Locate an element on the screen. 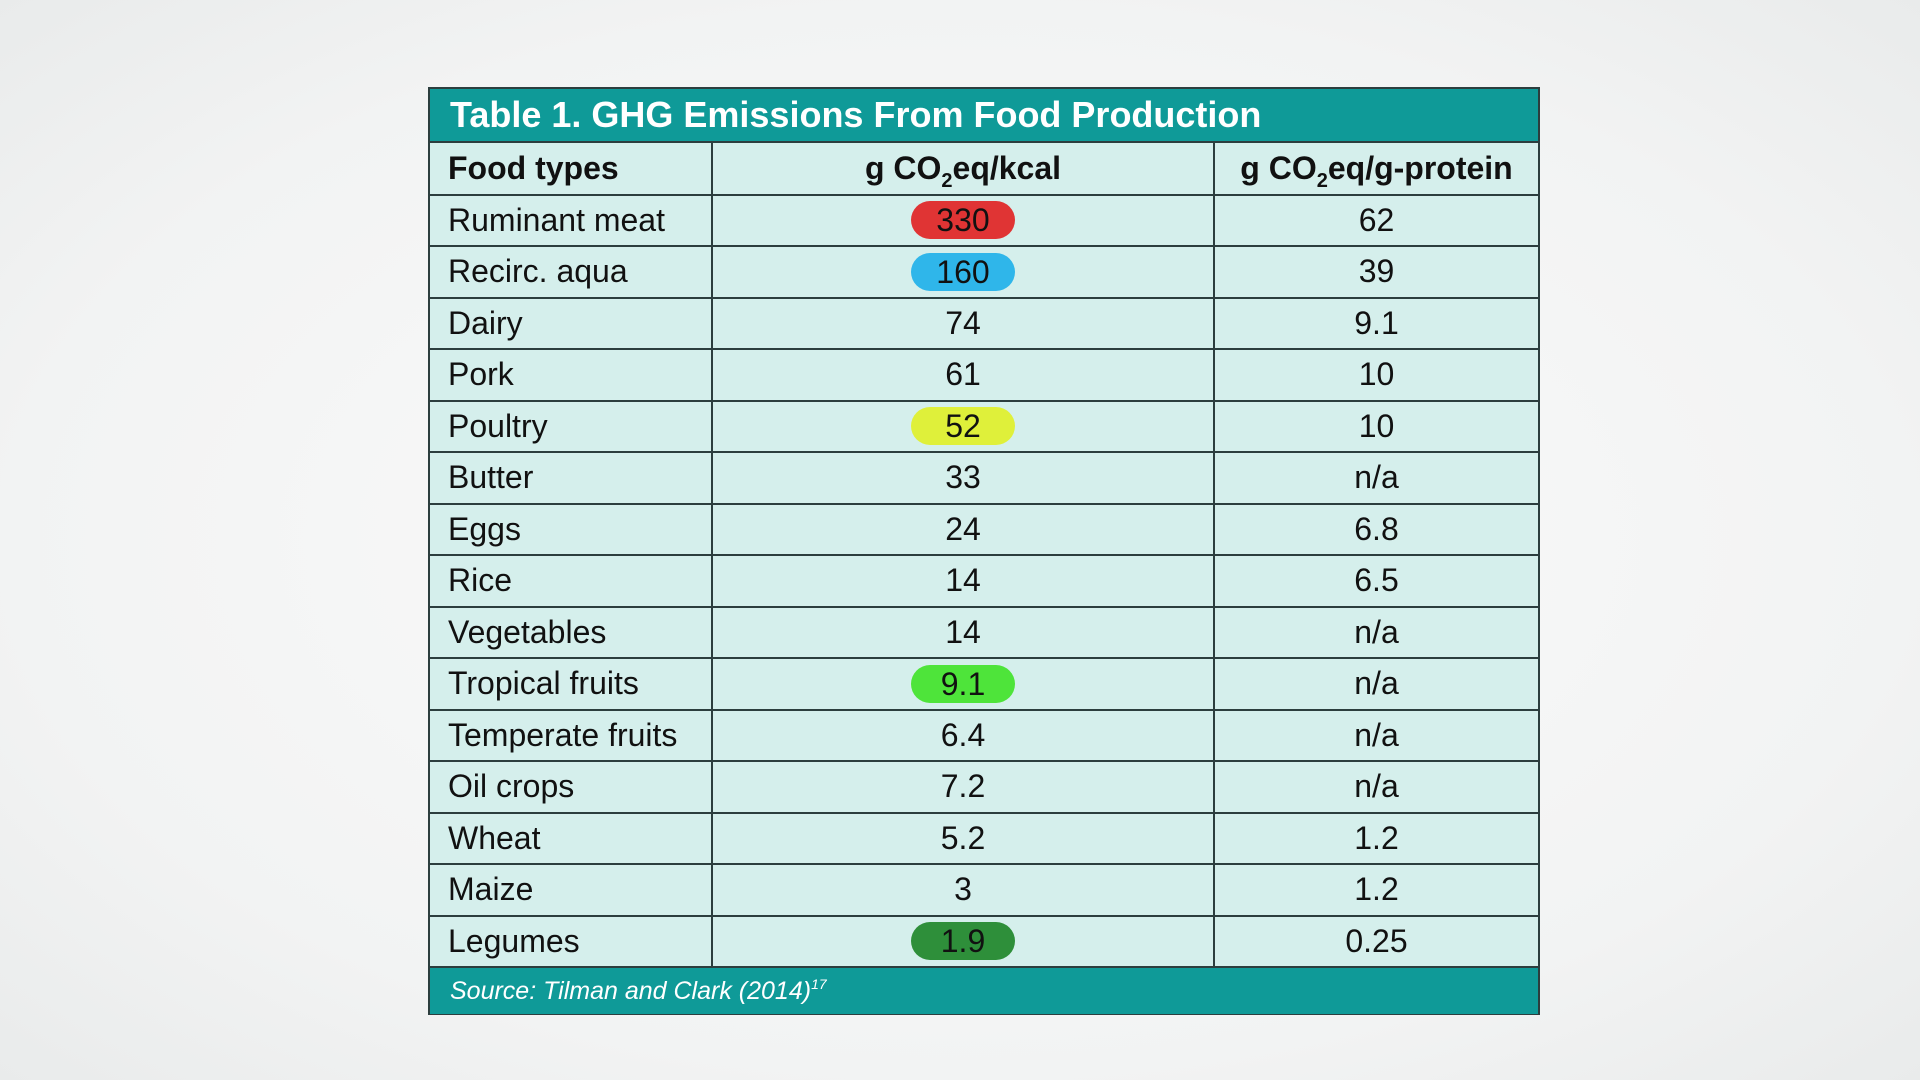  table-row: Tropical fruits 9.1 n/a is located at coordinates (984, 684).